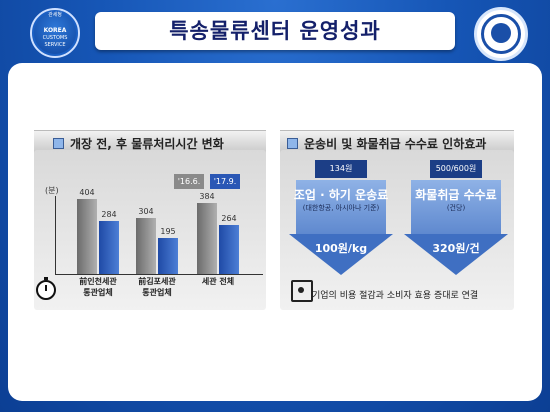 This screenshot has height=412, width=550. I want to click on right-section-header, so click(397, 141).